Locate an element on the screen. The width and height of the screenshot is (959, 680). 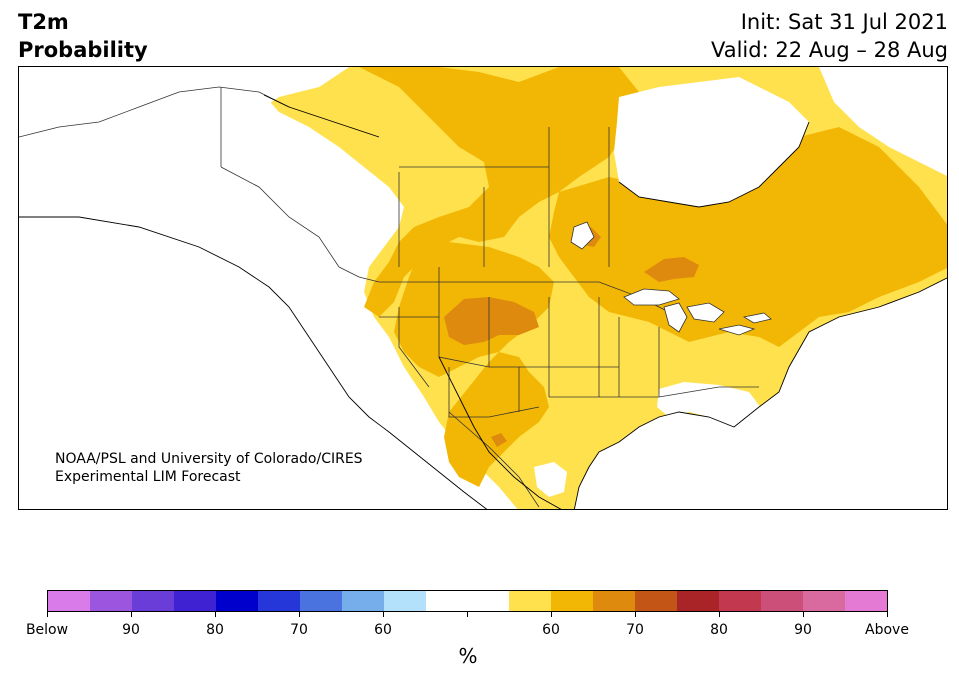
valid-range: Valid: 22 Aug – 28 Aug is located at coordinates (829, 50).